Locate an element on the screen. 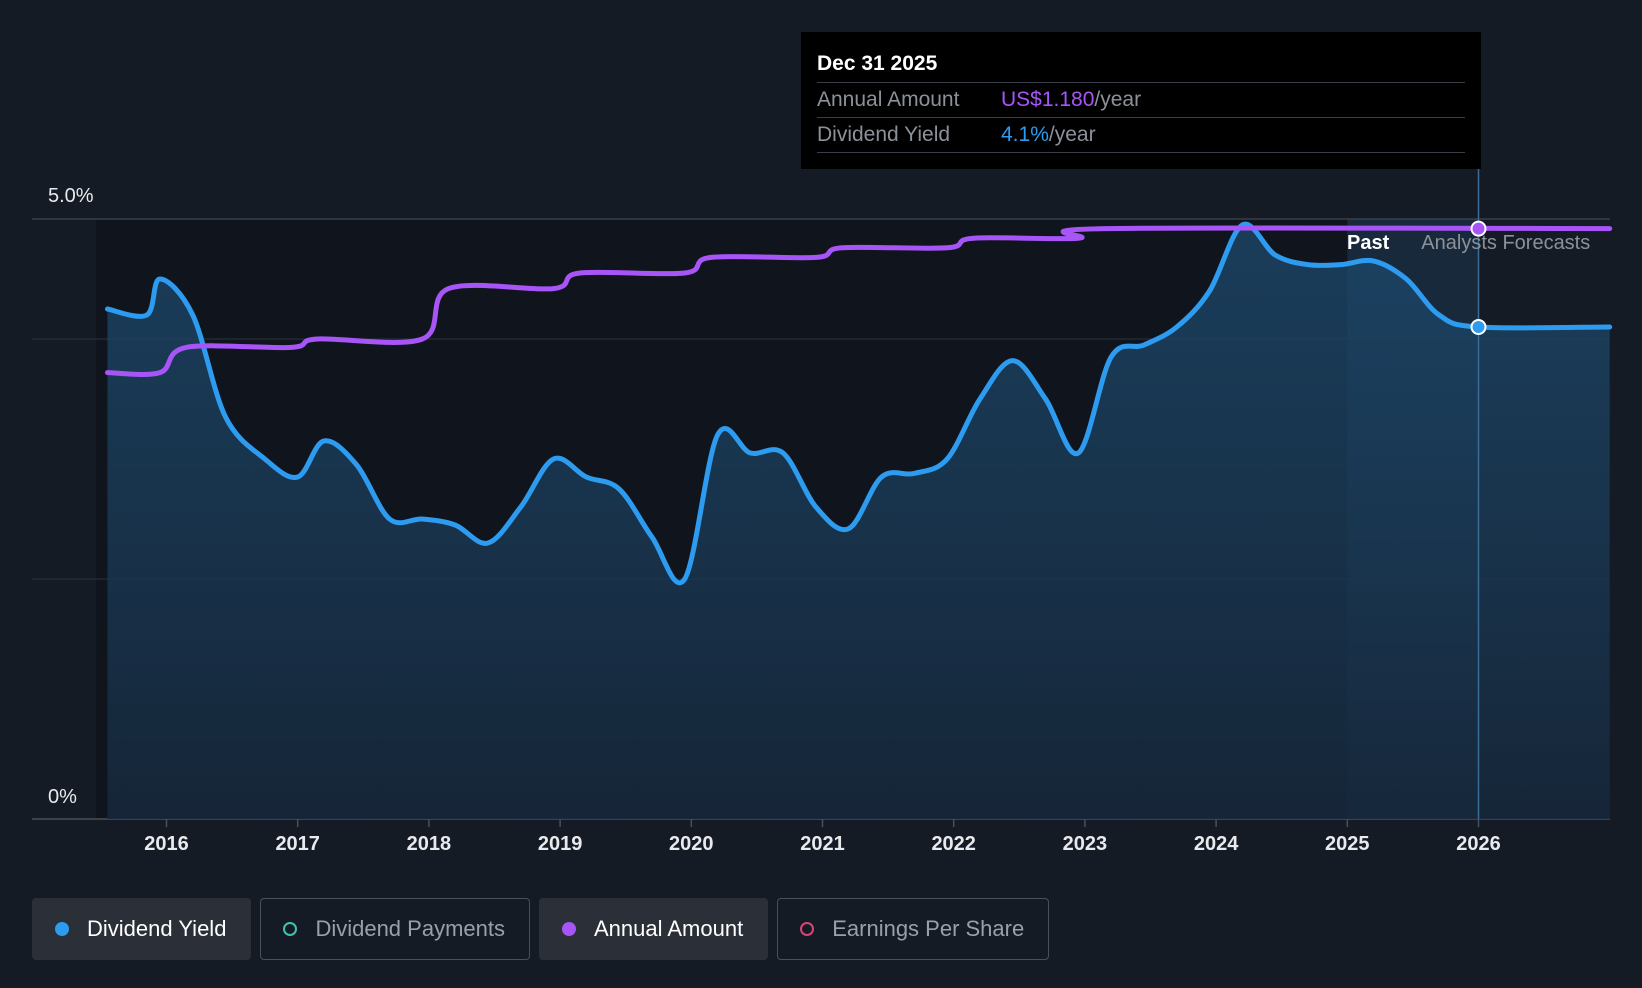 This screenshot has width=1642, height=988. x-tick-label: 2020 is located at coordinates (691, 844).